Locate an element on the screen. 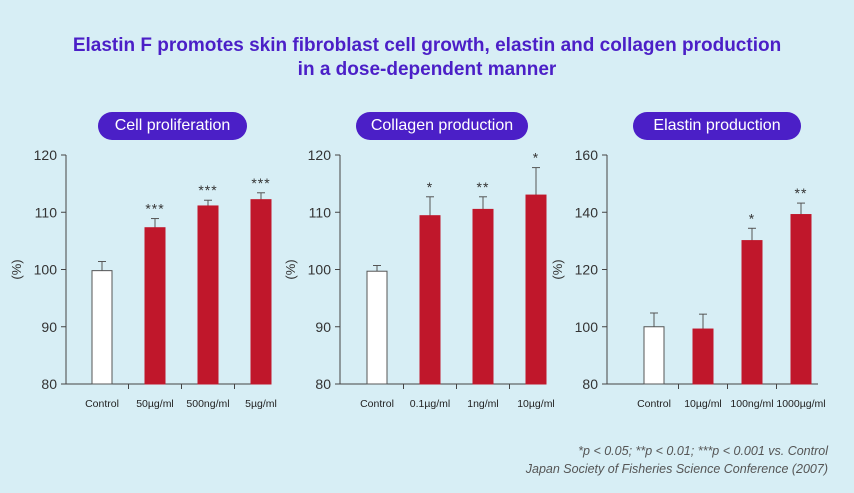 The image size is (854, 493). panel-title-collagen-production: Collagen production is located at coordinates (442, 126).